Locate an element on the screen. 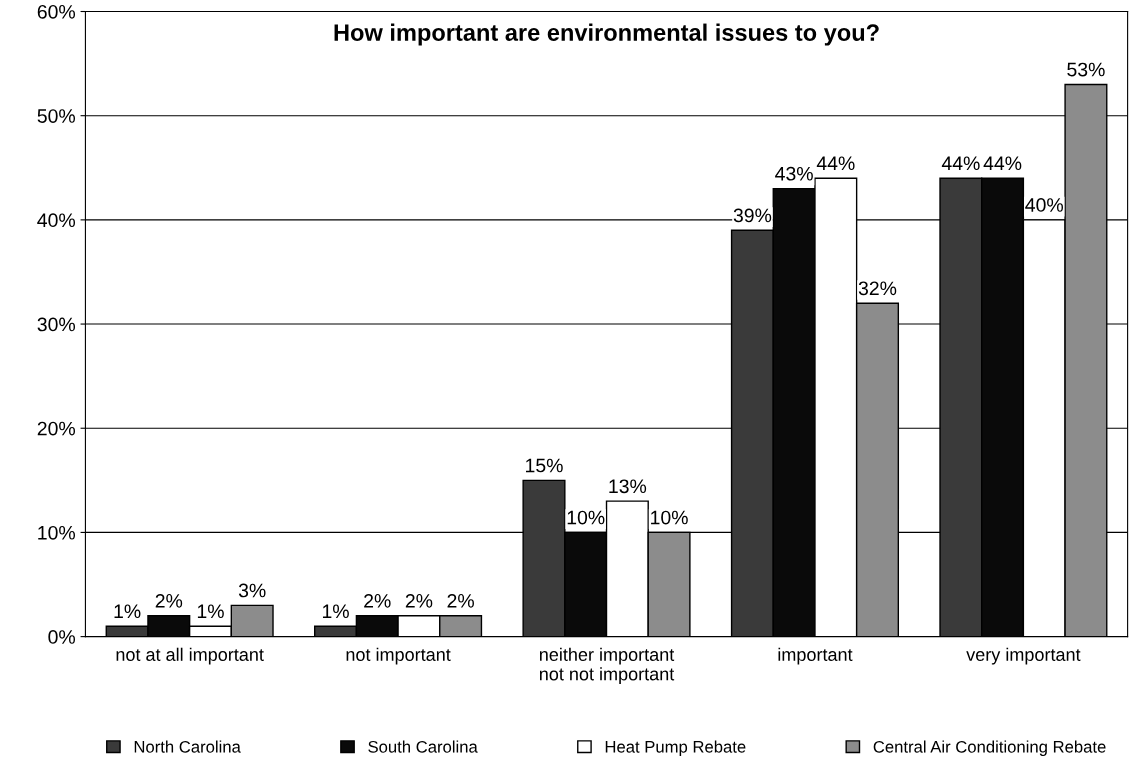  data-label: 13% is located at coordinates (628, 486).